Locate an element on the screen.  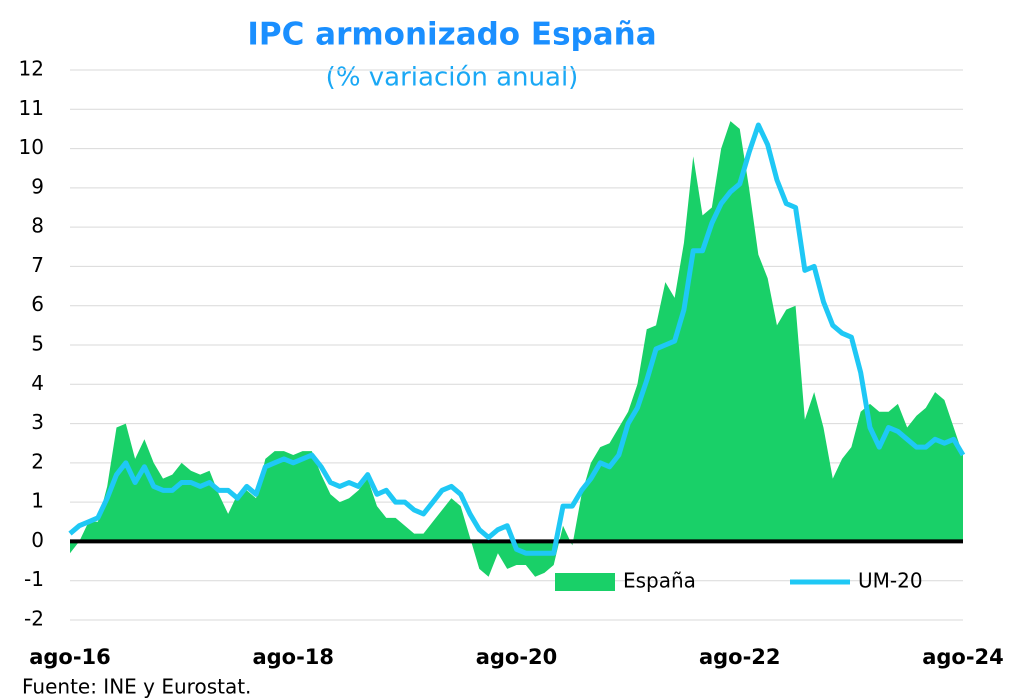
source-note: Fuente: INE y Eurostat. is located at coordinates (136, 687).